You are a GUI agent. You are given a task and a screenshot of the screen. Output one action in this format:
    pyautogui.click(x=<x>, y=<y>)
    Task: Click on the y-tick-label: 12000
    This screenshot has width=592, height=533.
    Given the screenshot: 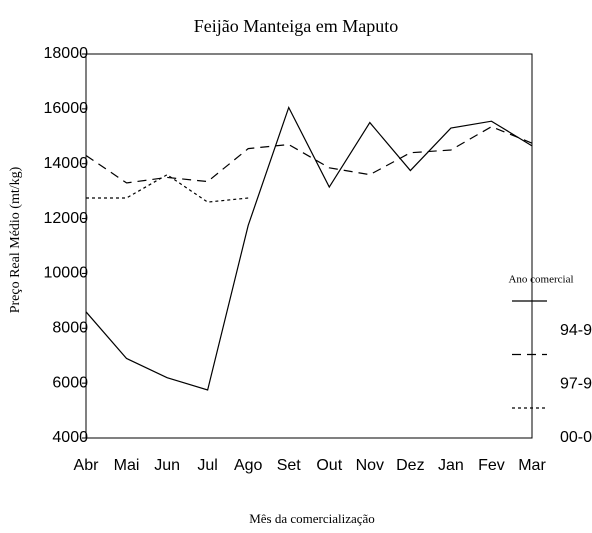 What is the action you would take?
    pyautogui.click(x=66, y=218)
    